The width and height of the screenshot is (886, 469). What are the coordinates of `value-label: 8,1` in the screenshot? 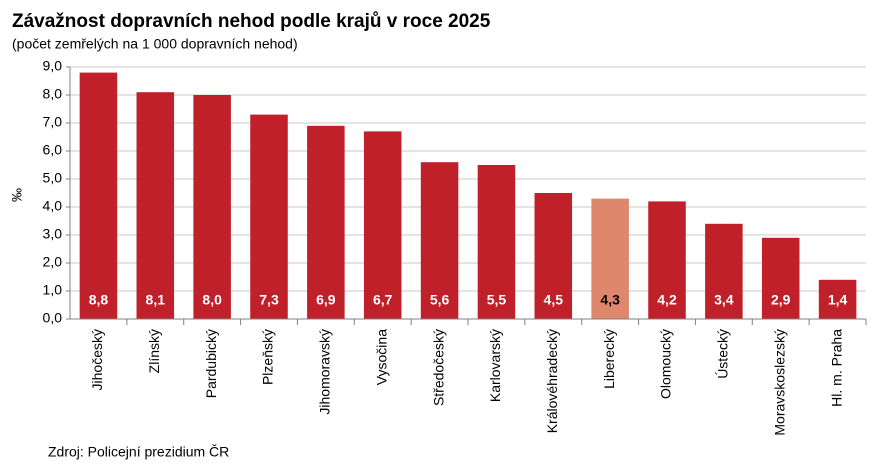 It's located at (156, 300).